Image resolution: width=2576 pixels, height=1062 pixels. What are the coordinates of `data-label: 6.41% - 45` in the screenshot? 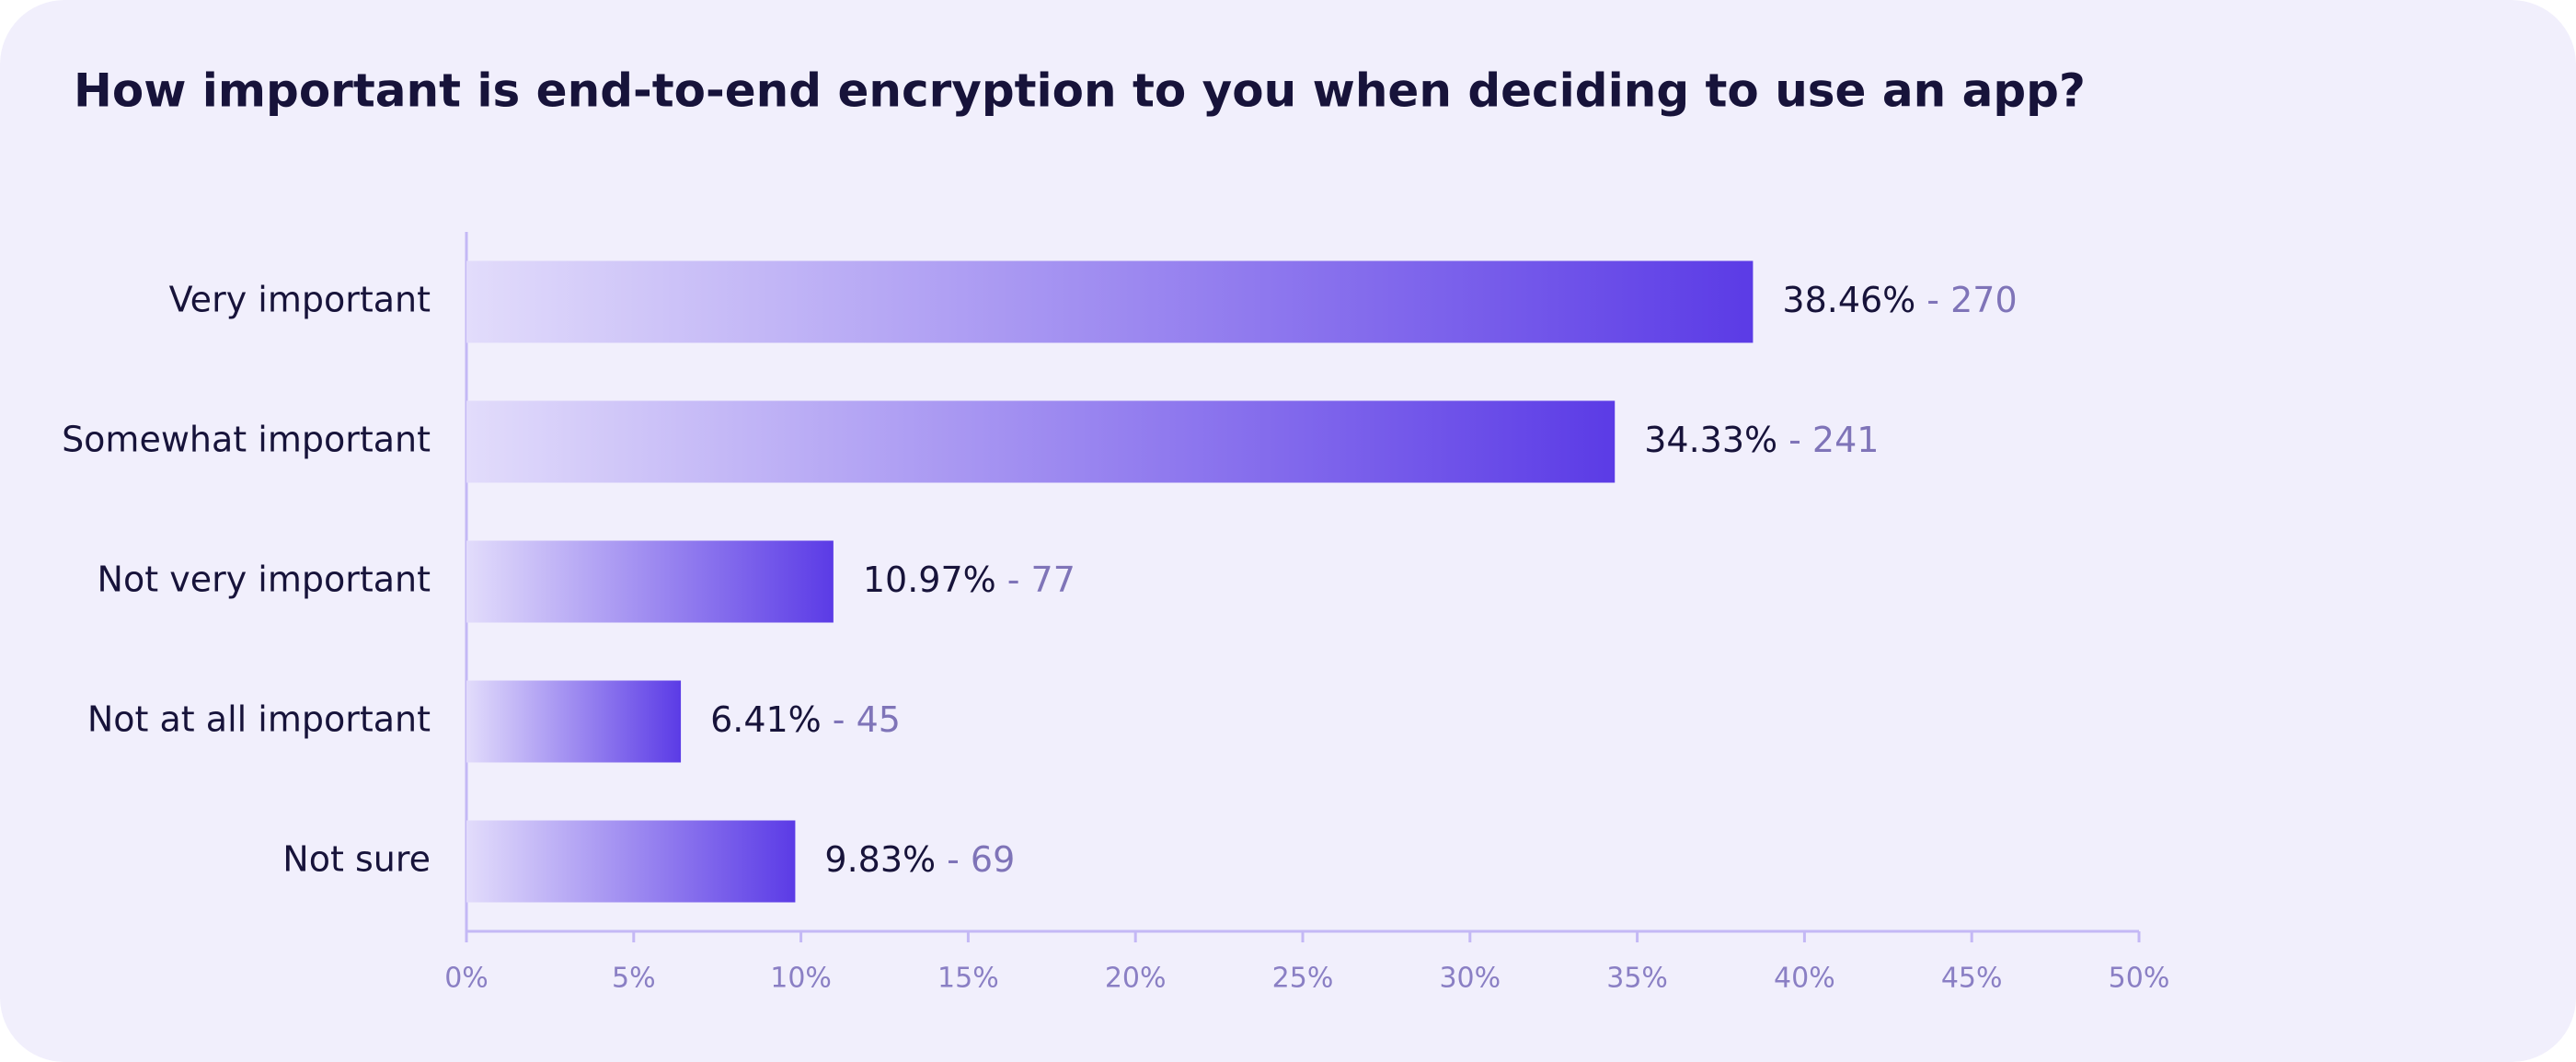 It's located at (805, 719).